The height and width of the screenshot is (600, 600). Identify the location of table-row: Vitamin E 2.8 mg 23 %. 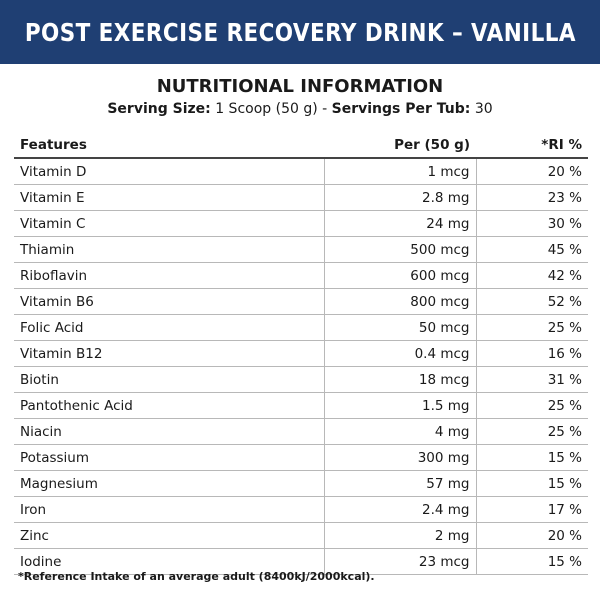
(301, 197).